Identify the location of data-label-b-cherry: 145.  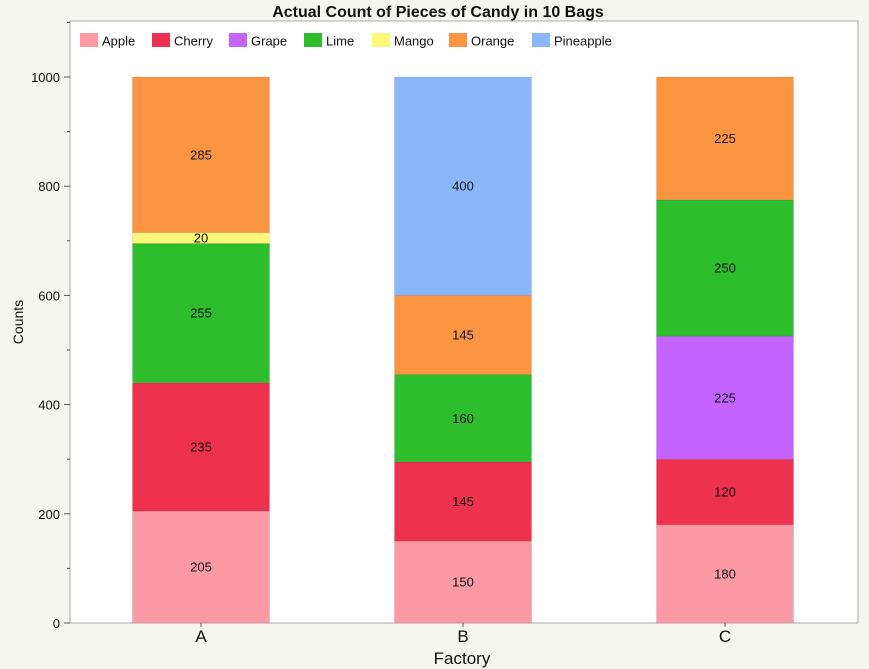
(463, 501).